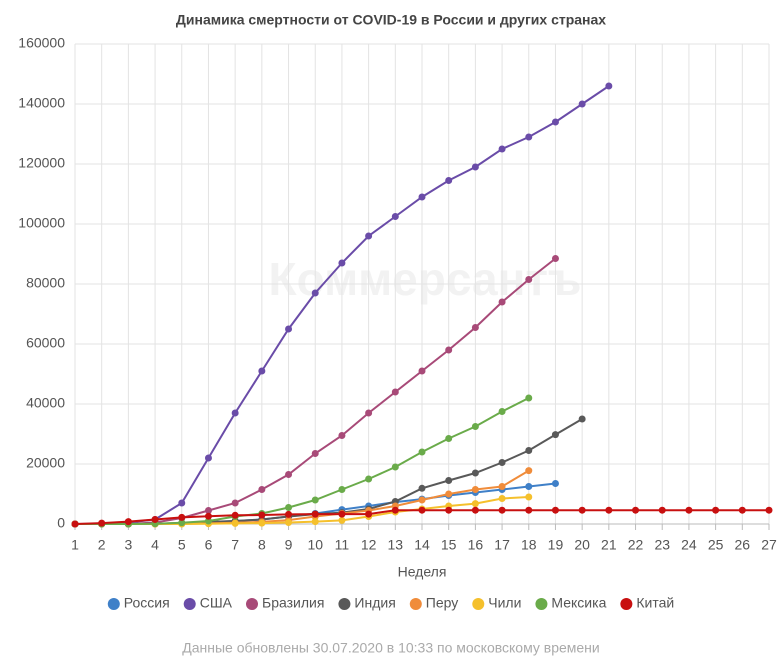 The image size is (782, 657). I want to click on x-tick-label: 18, so click(529, 545).